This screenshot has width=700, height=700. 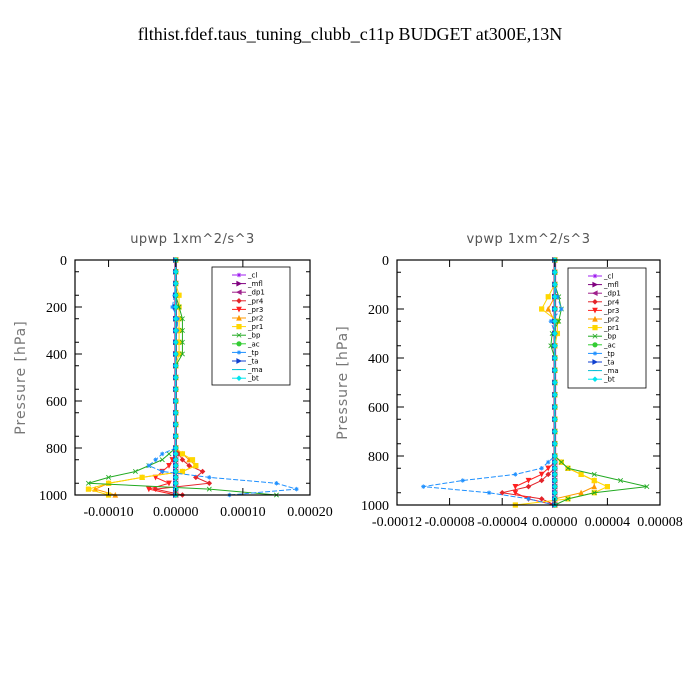 What do you see at coordinates (385, 261) in the screenshot?
I see `y-tick-label: 0` at bounding box center [385, 261].